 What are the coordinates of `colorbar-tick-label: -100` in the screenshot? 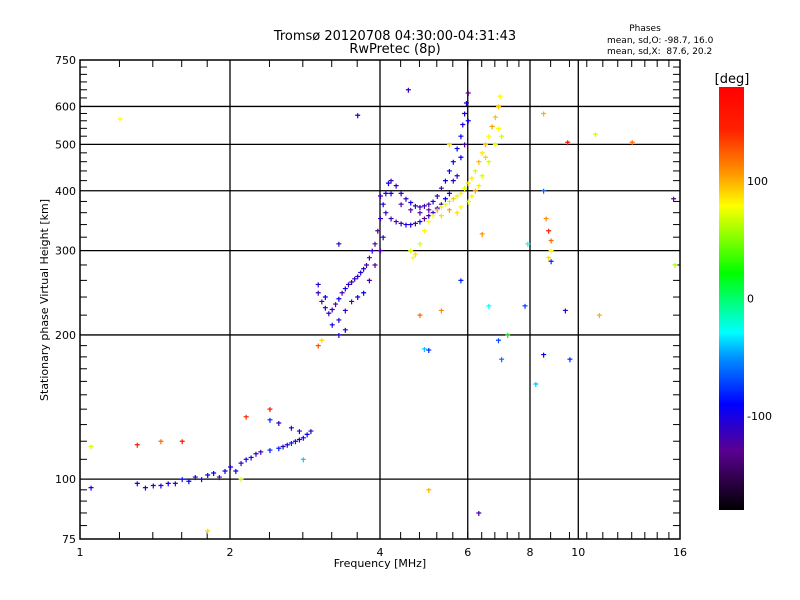 It's located at (759, 416).